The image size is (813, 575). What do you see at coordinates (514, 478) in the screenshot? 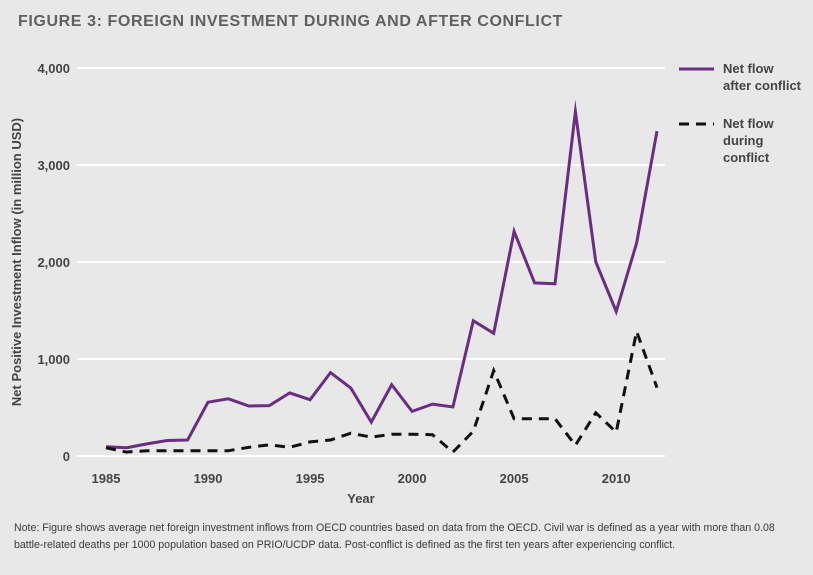
I see `x-tick-label: 2005` at bounding box center [514, 478].